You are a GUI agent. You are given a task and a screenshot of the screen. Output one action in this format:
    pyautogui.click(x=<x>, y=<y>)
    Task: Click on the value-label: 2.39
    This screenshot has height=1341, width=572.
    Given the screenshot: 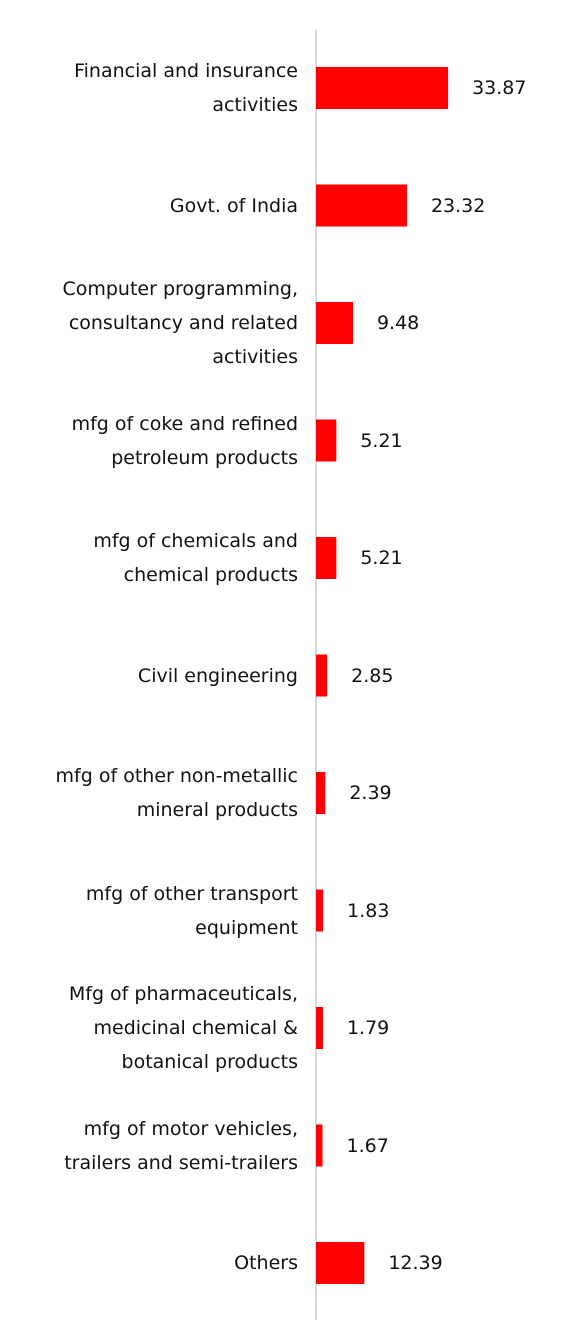 What is the action you would take?
    pyautogui.click(x=370, y=793)
    